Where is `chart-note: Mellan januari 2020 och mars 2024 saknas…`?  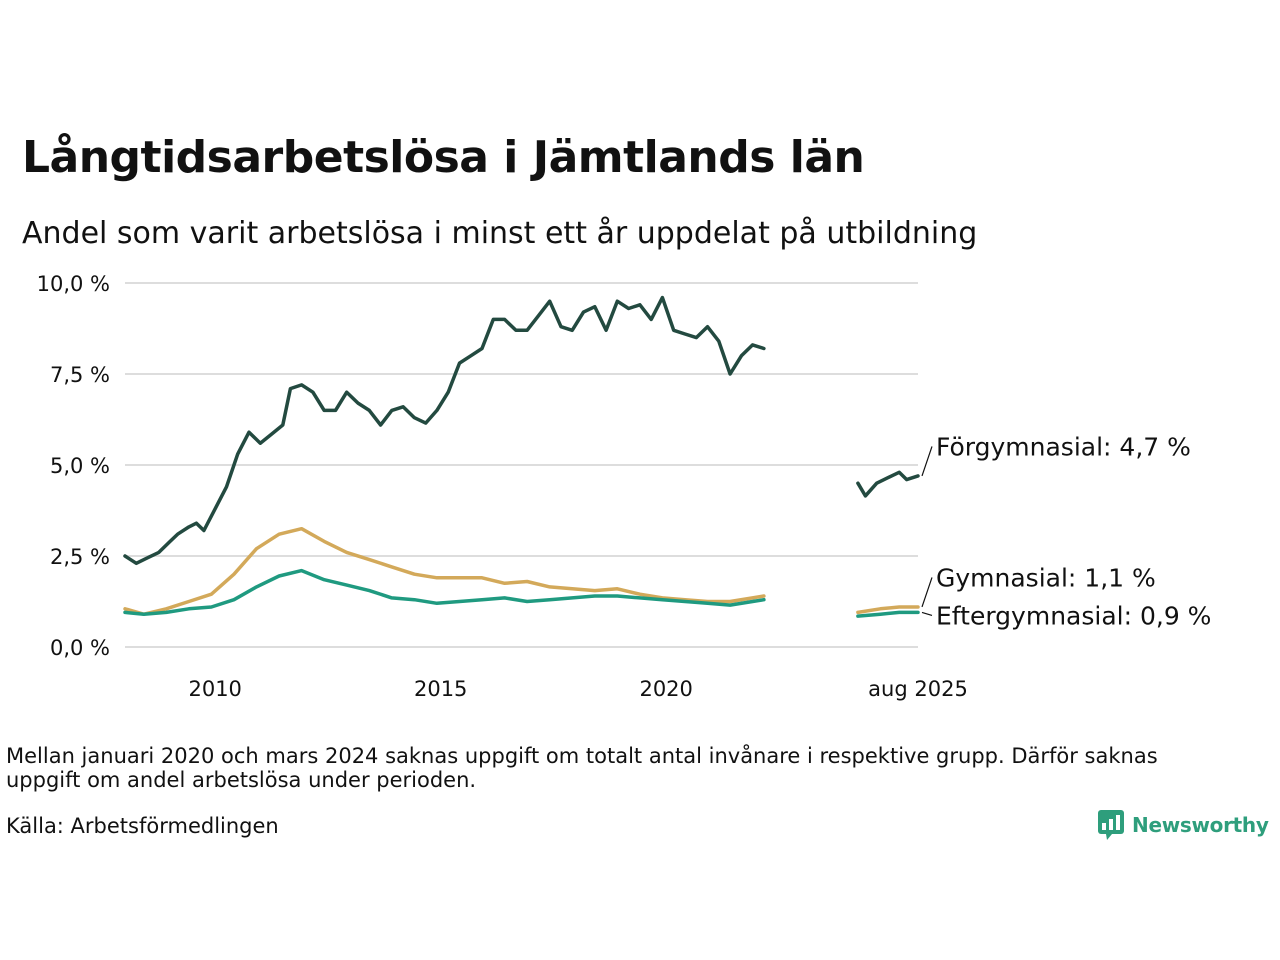 chart-note: Mellan januari 2020 och mars 2024 saknas… is located at coordinates (582, 768).